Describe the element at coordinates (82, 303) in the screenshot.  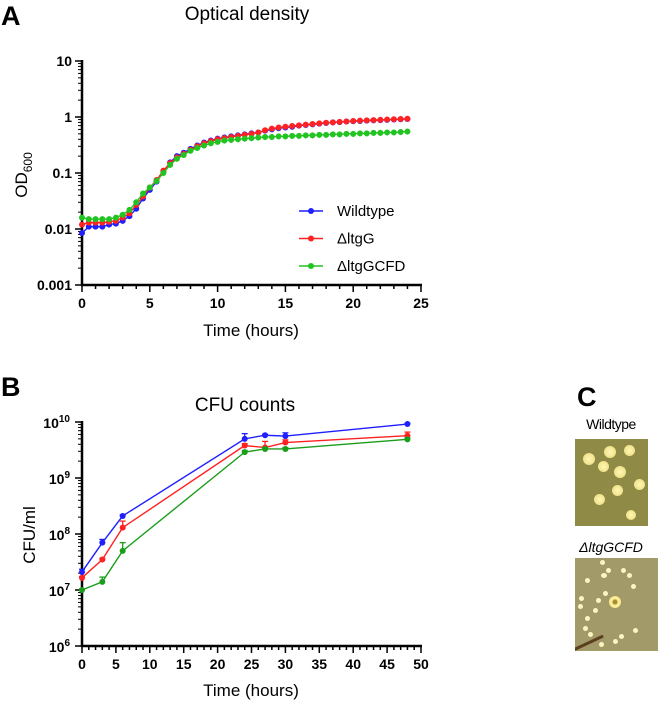
I see `x-tick-label: 0` at that location.